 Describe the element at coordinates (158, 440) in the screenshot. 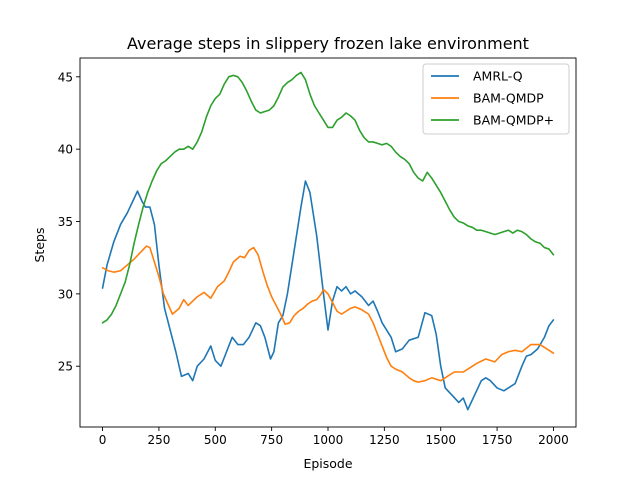

I see `x-tick-label: 250` at that location.